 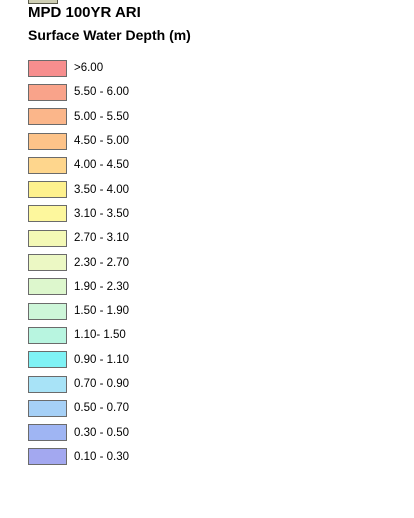 What do you see at coordinates (101, 384) in the screenshot?
I see `range-label: 0.70 - 0.90` at bounding box center [101, 384].